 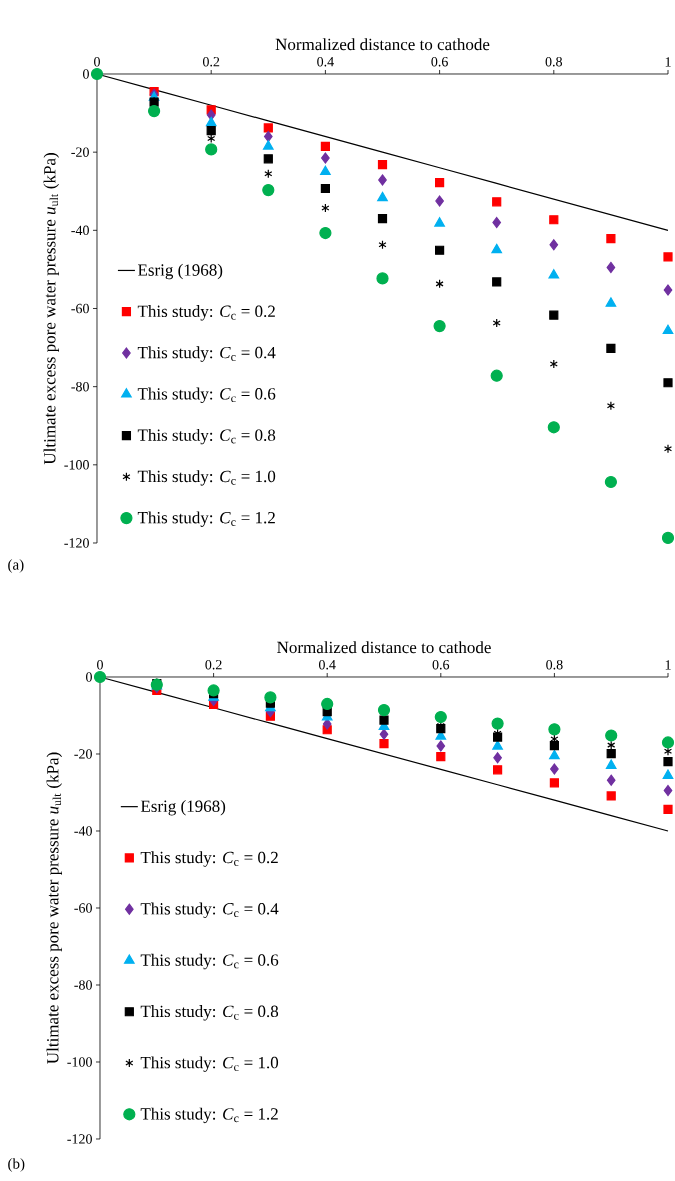 I want to click on text: (b), so click(x=16, y=1165).